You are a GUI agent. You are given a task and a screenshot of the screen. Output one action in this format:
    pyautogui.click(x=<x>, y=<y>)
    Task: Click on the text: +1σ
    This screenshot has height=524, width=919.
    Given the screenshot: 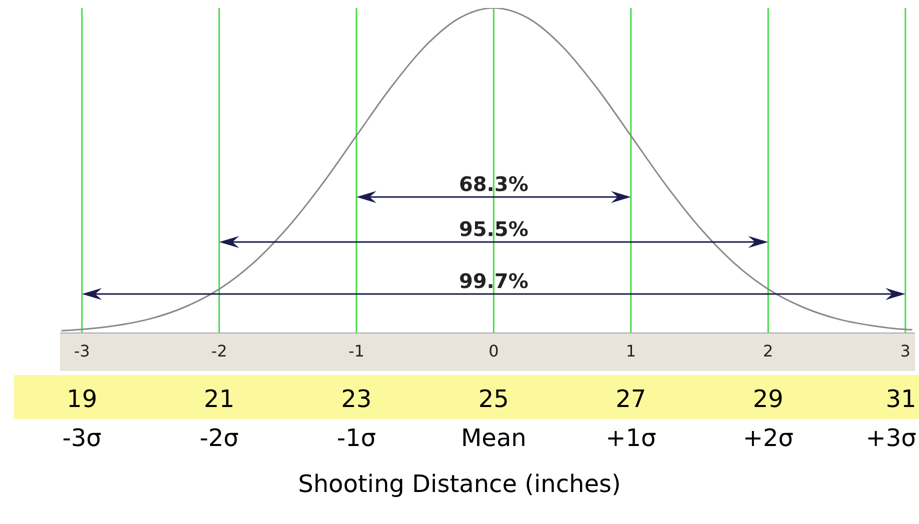 What is the action you would take?
    pyautogui.click(x=631, y=438)
    